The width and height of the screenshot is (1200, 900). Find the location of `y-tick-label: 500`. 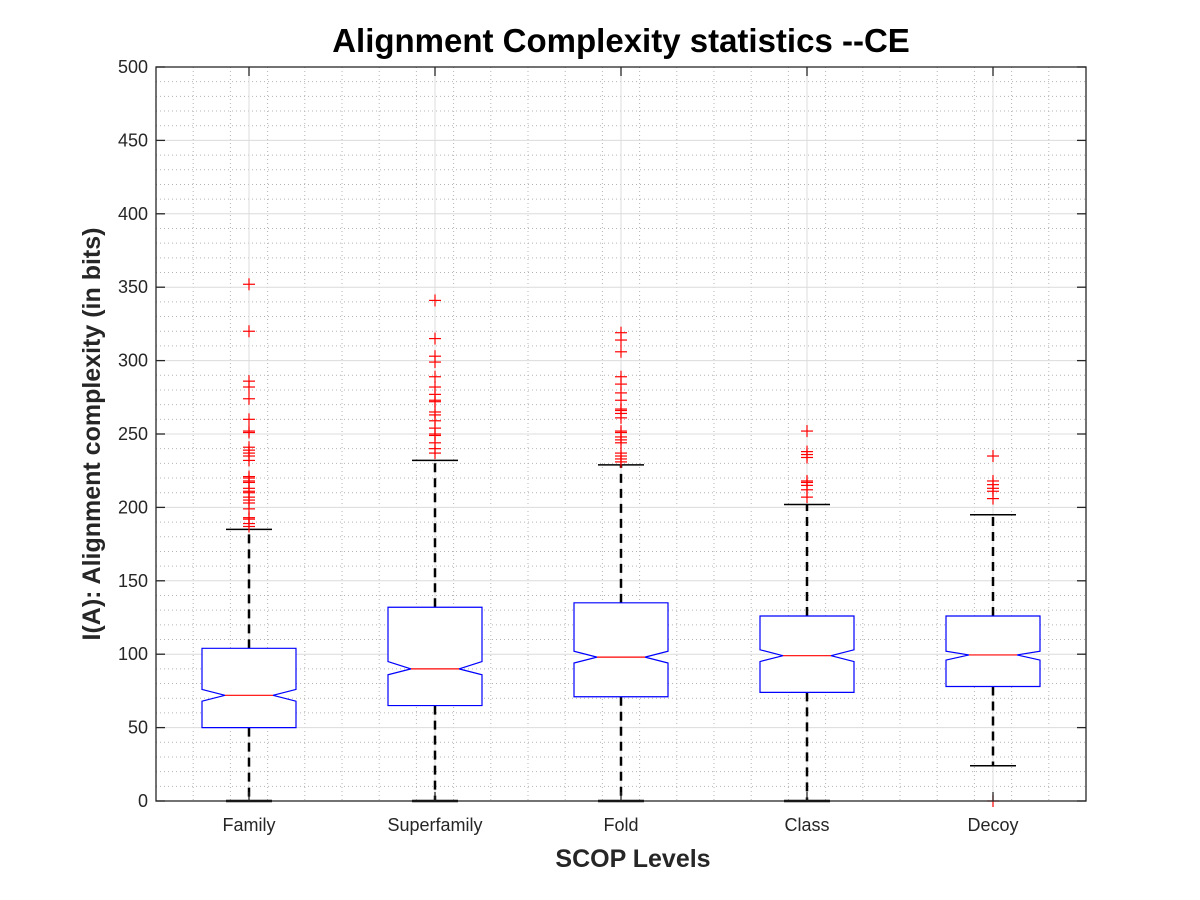

y-tick-label: 500 is located at coordinates (133, 67).